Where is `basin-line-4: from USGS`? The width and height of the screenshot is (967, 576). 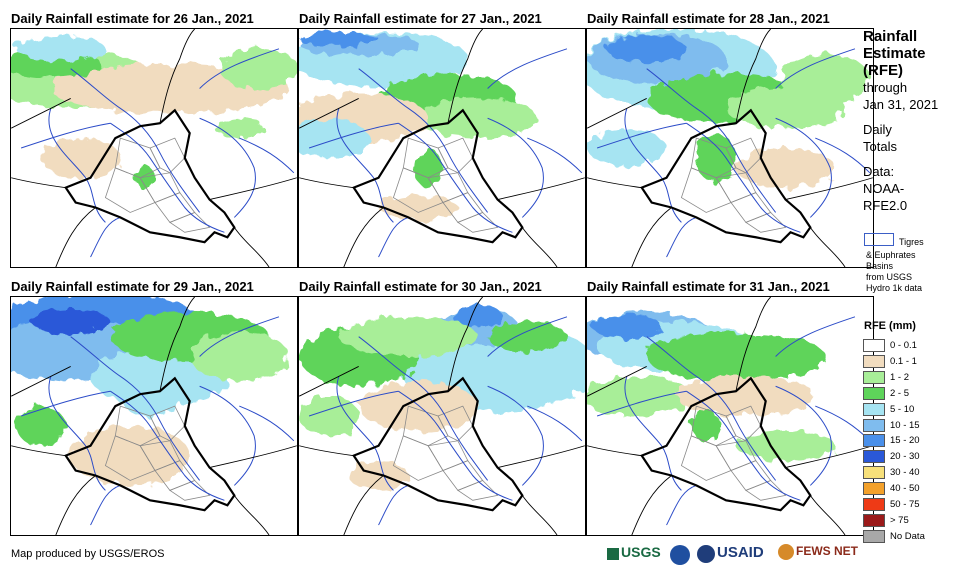 basin-line-4: from USGS is located at coordinates (889, 277).